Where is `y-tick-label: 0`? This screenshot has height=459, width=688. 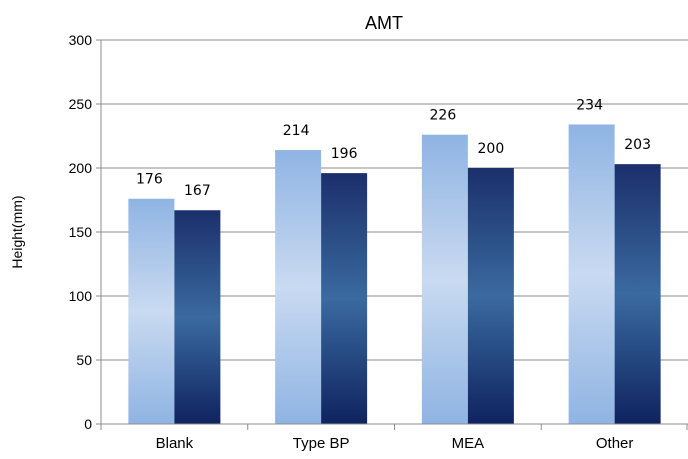 y-tick-label: 0 is located at coordinates (88, 424).